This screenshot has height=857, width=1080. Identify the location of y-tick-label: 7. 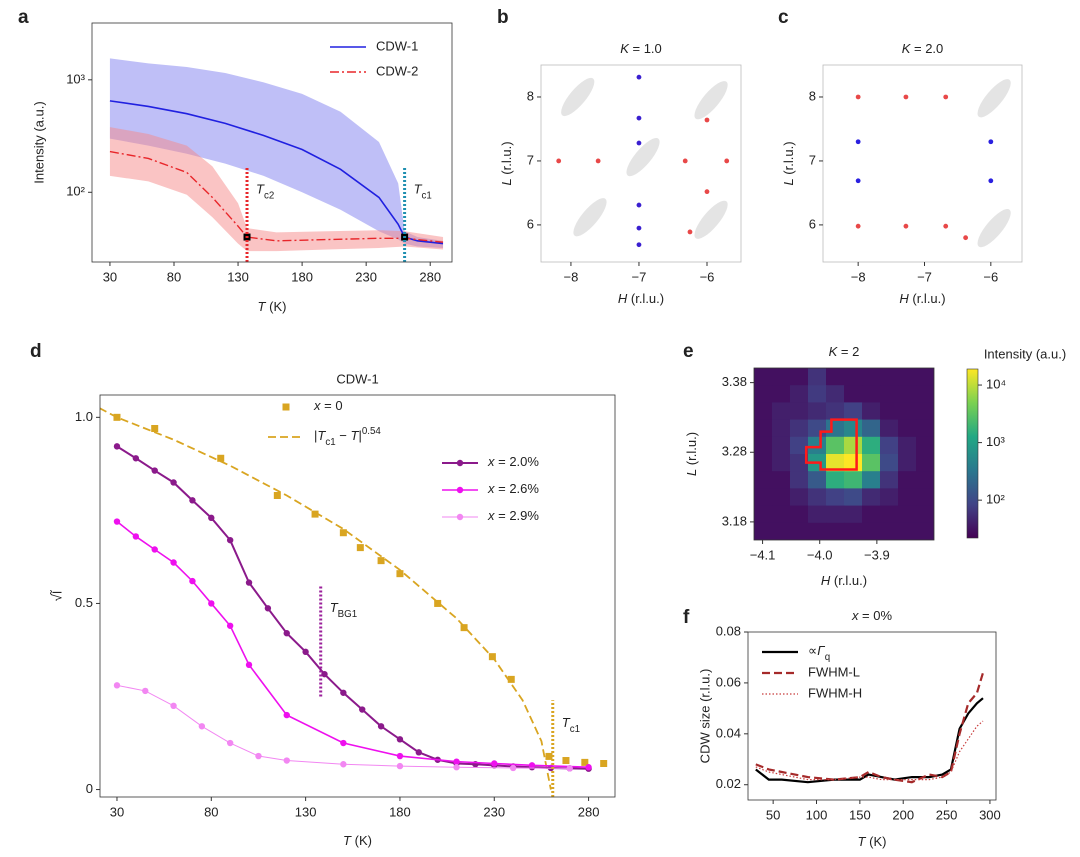
(812, 159).